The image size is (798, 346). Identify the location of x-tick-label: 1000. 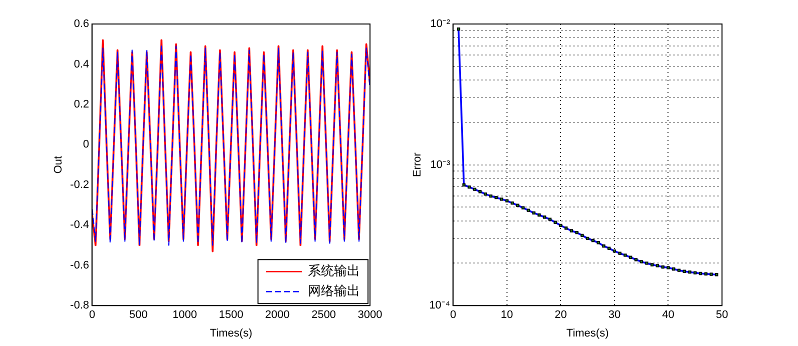
(185, 315).